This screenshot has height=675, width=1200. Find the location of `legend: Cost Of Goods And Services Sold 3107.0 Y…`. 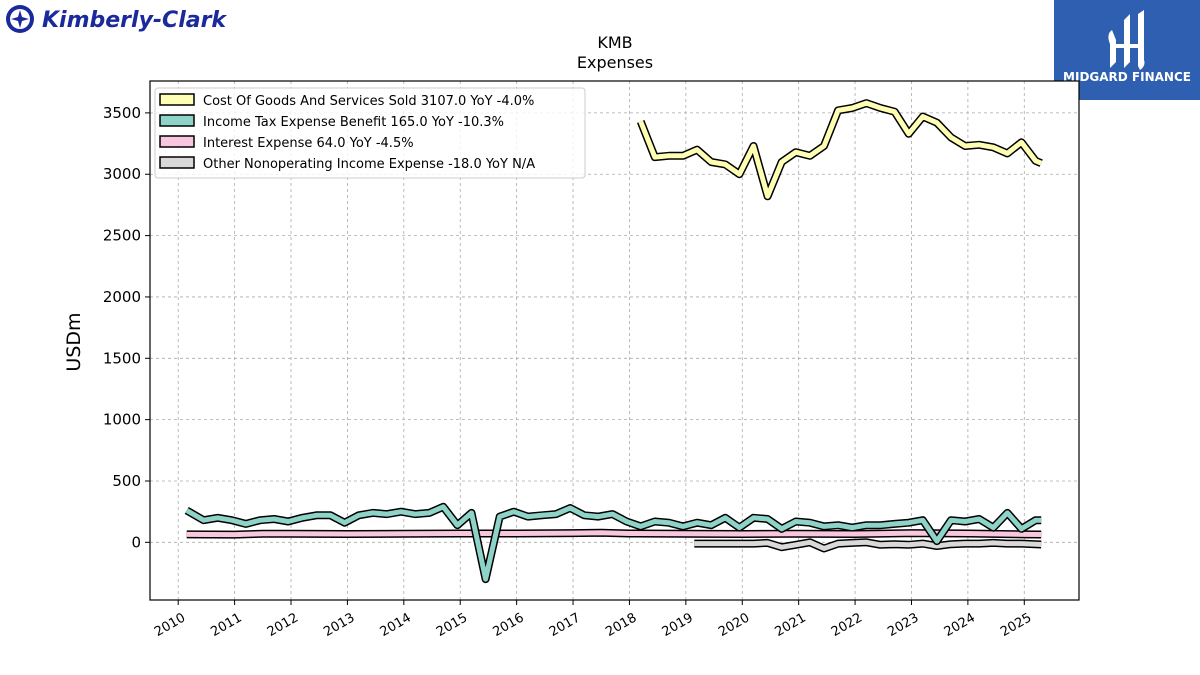

legend: Cost Of Goods And Services Sold 3107.0 Y… is located at coordinates (370, 133).